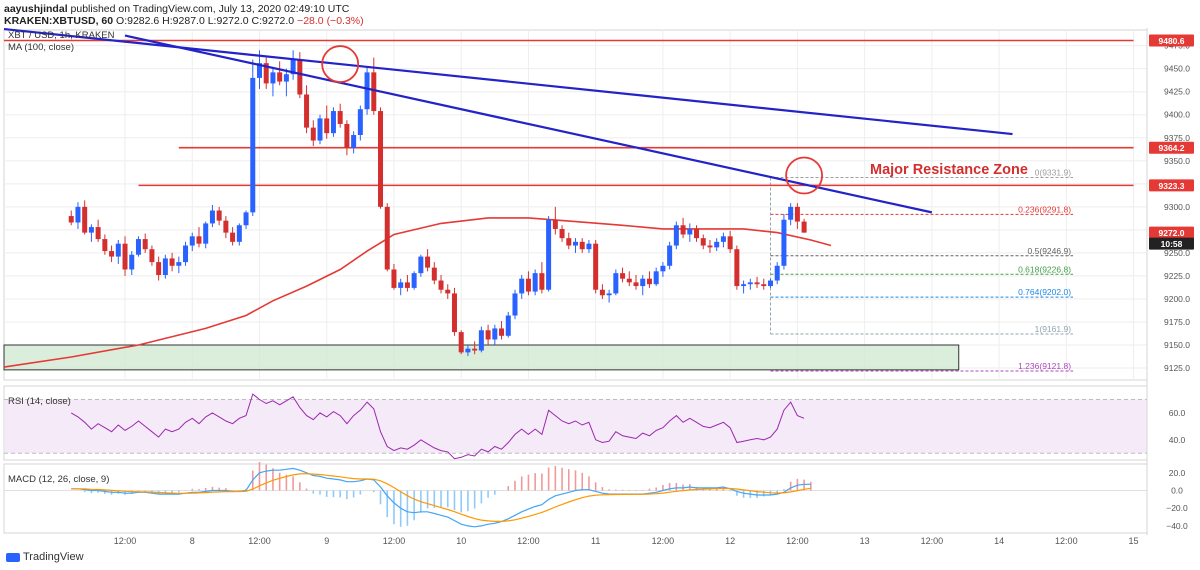 The height and width of the screenshot is (570, 1200). What do you see at coordinates (36, 9) in the screenshot?
I see `author-name: aayushjindal` at bounding box center [36, 9].